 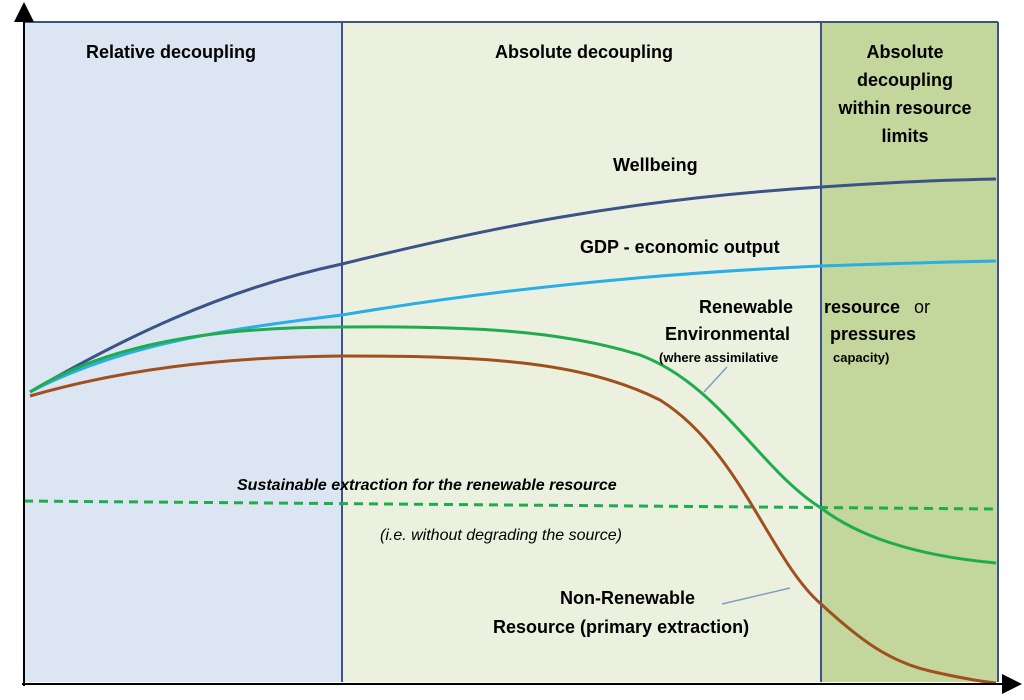 I want to click on region-title-limits-line4: limits, so click(x=904, y=136).